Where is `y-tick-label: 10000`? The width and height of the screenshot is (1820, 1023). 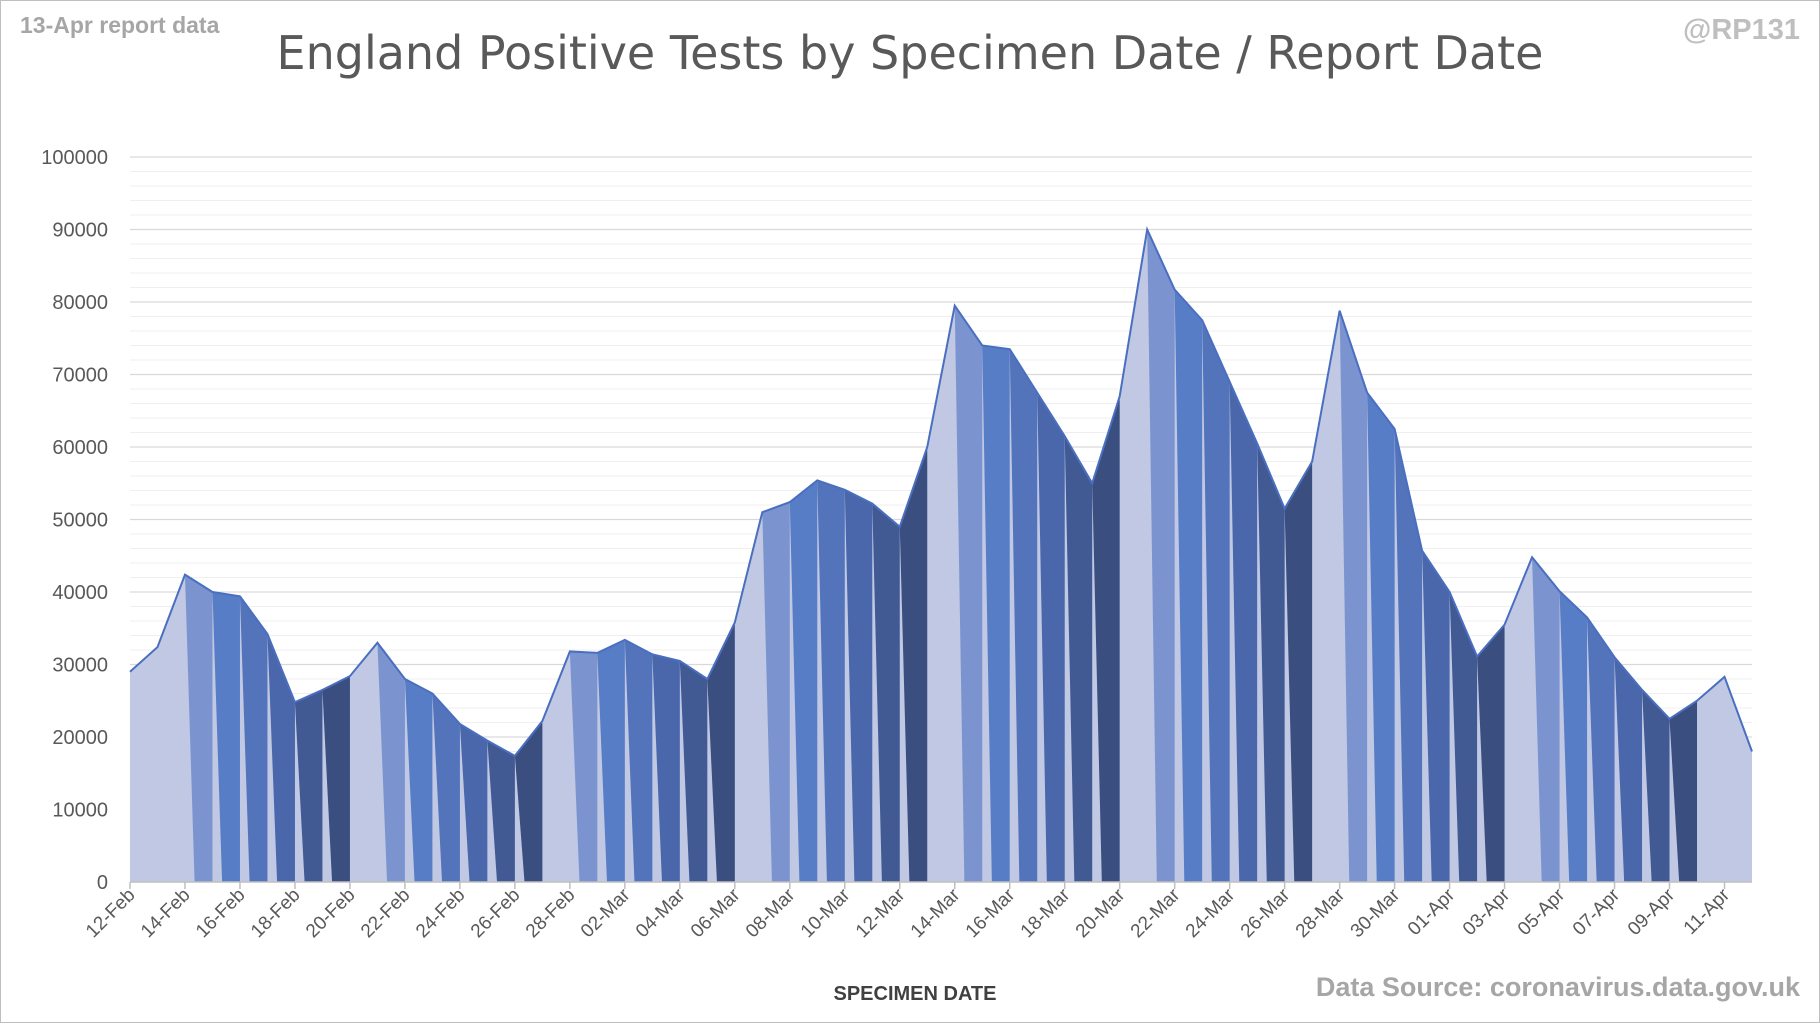
y-tick-label: 10000 is located at coordinates (80, 811).